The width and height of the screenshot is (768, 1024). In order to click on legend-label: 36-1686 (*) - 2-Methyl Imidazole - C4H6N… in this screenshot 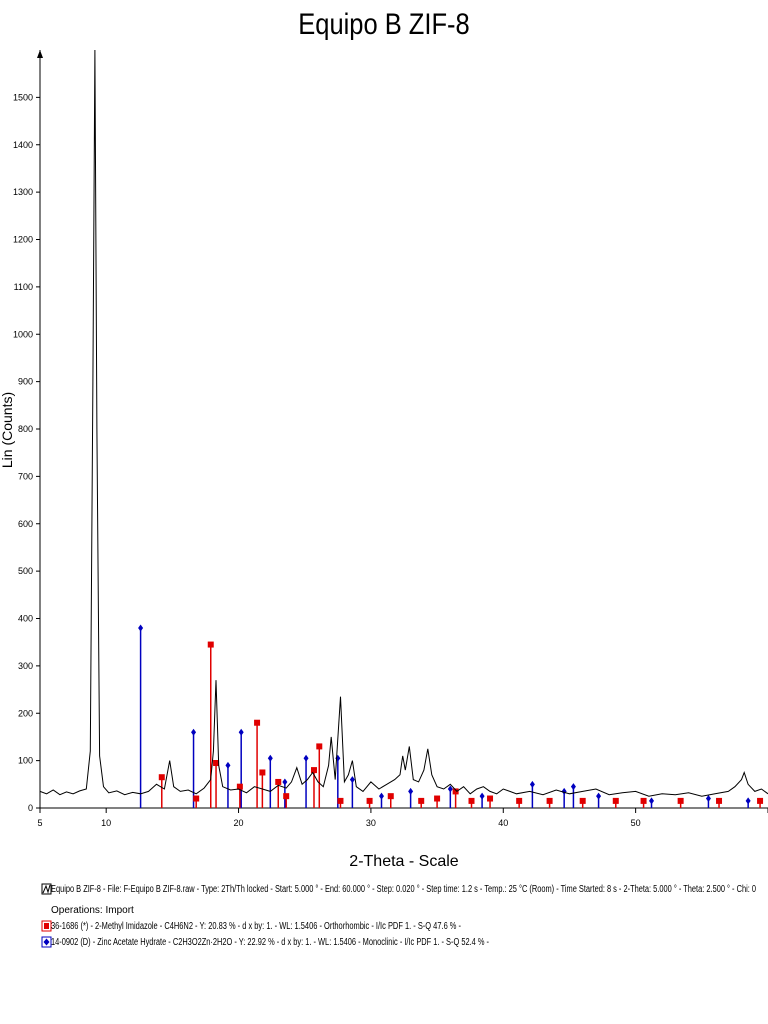, I will do `click(256, 926)`.